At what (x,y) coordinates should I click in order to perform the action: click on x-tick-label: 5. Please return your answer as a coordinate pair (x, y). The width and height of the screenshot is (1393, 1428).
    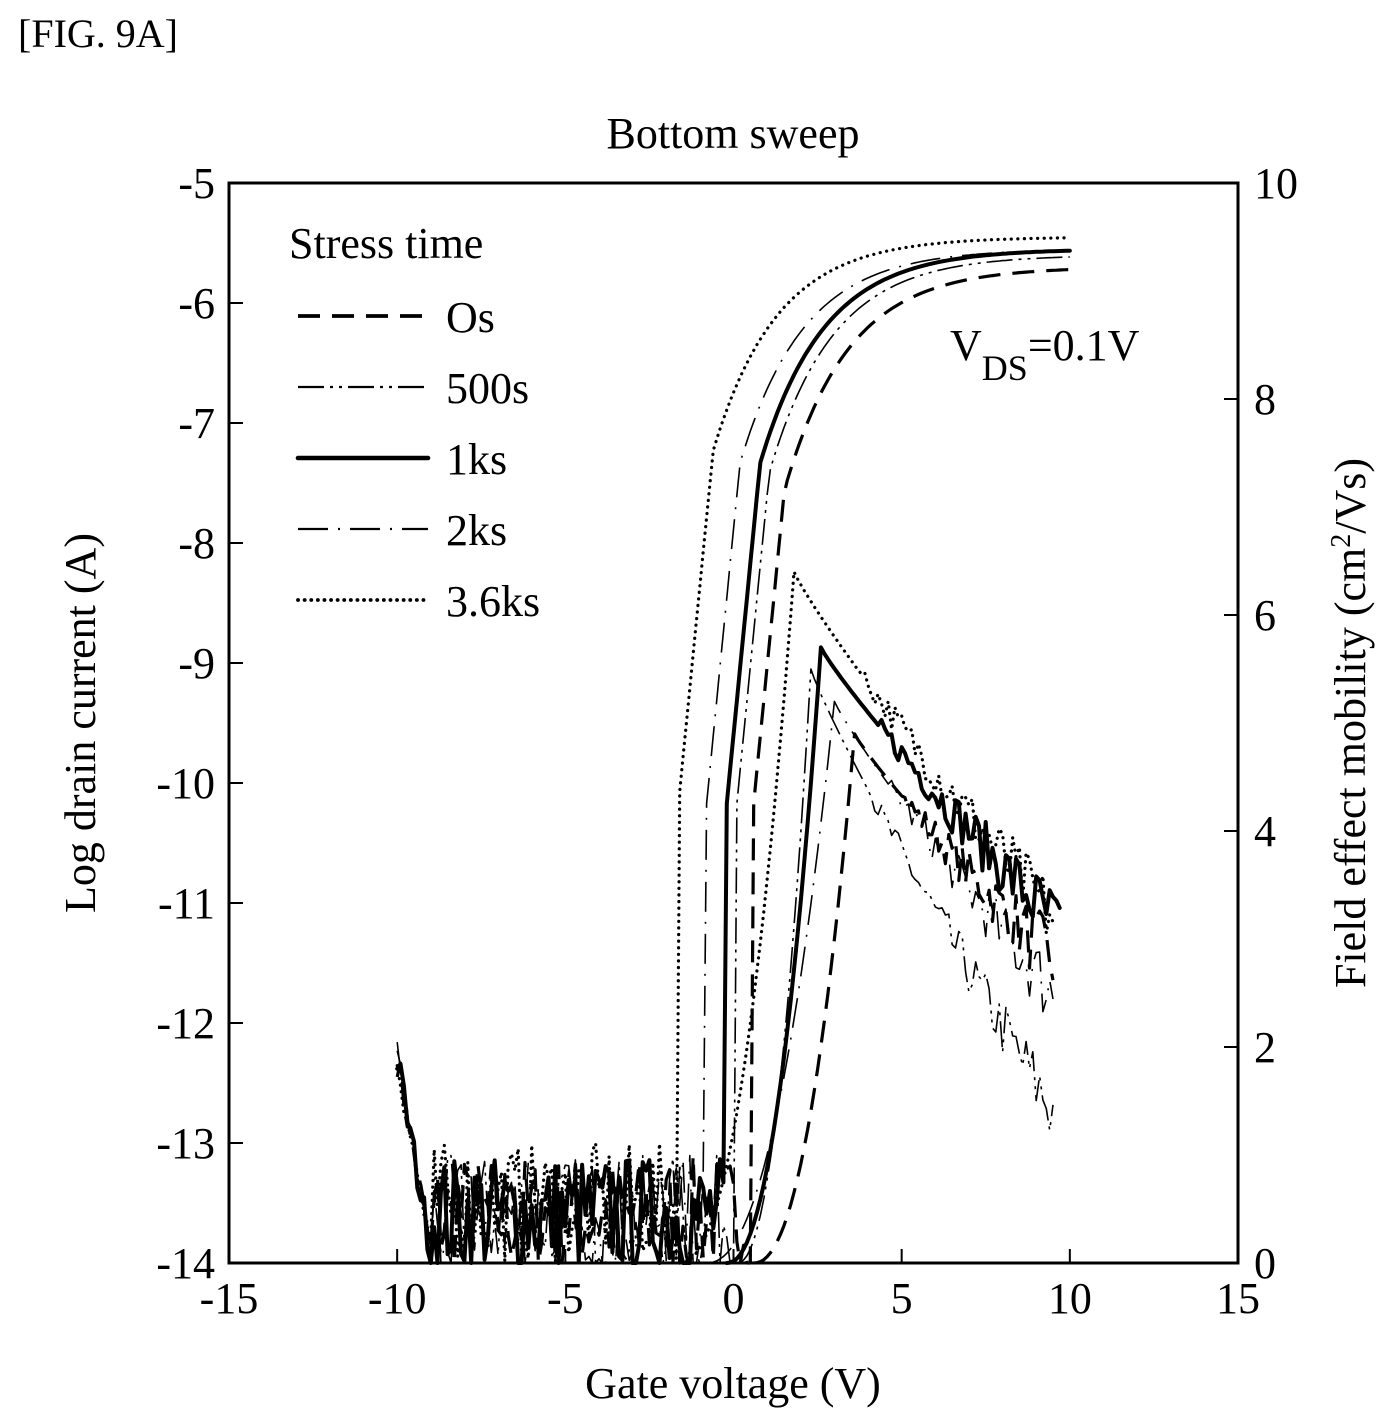
    Looking at the image, I should click on (902, 1298).